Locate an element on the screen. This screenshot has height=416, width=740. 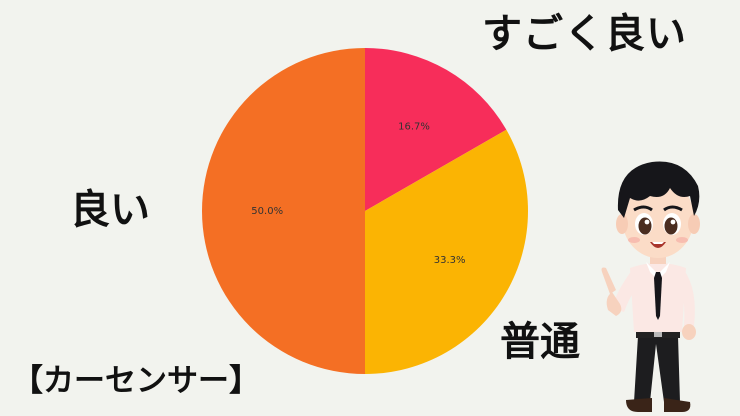
pie-pct-label-0: 16.7% is located at coordinates (414, 126).